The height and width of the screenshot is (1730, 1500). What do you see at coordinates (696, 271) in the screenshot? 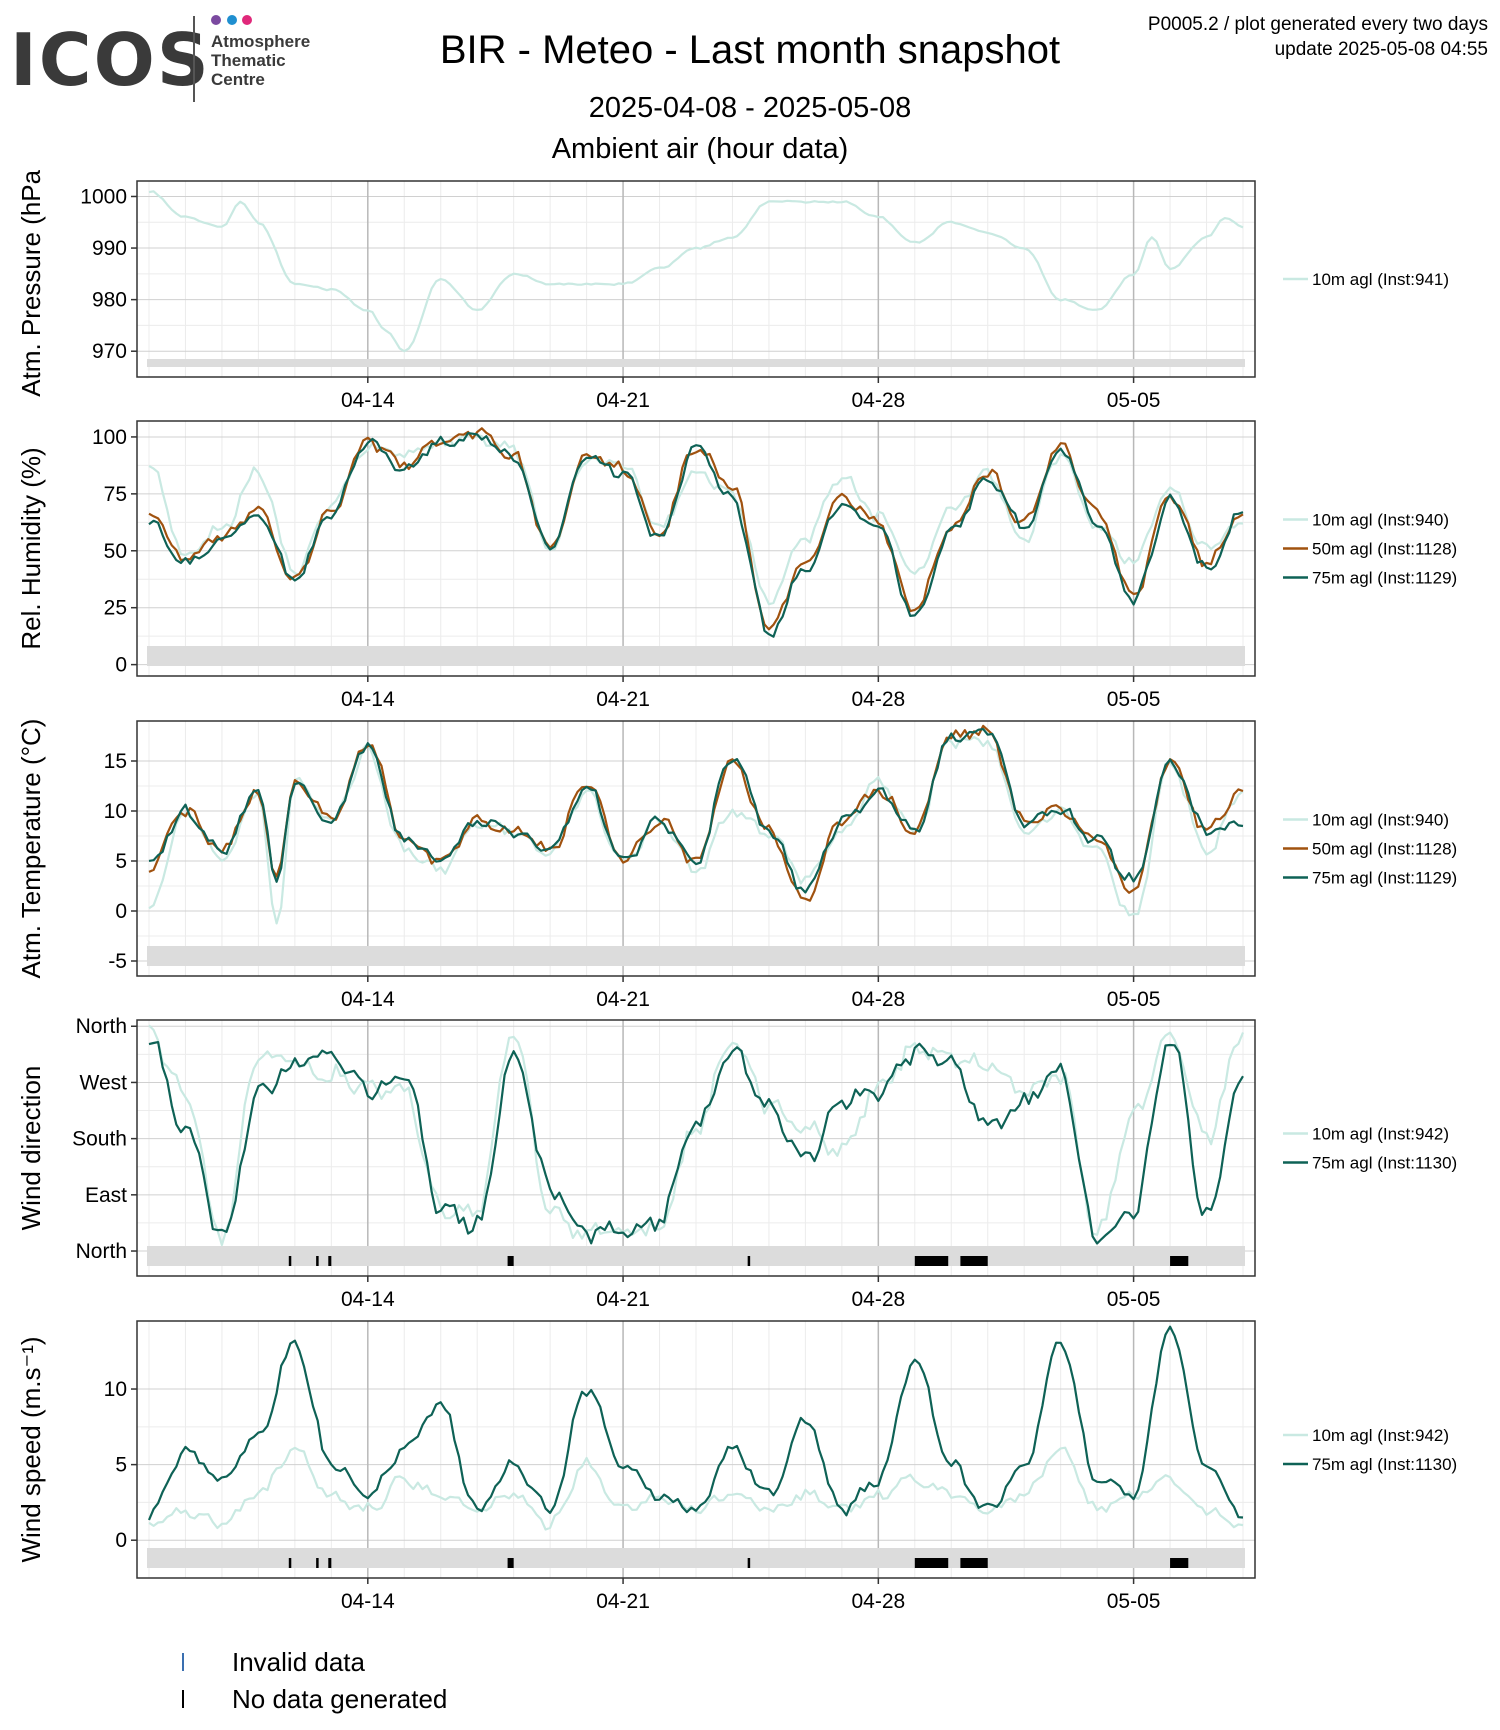
I see `series-line-10m-agl-inst-941-` at bounding box center [696, 271].